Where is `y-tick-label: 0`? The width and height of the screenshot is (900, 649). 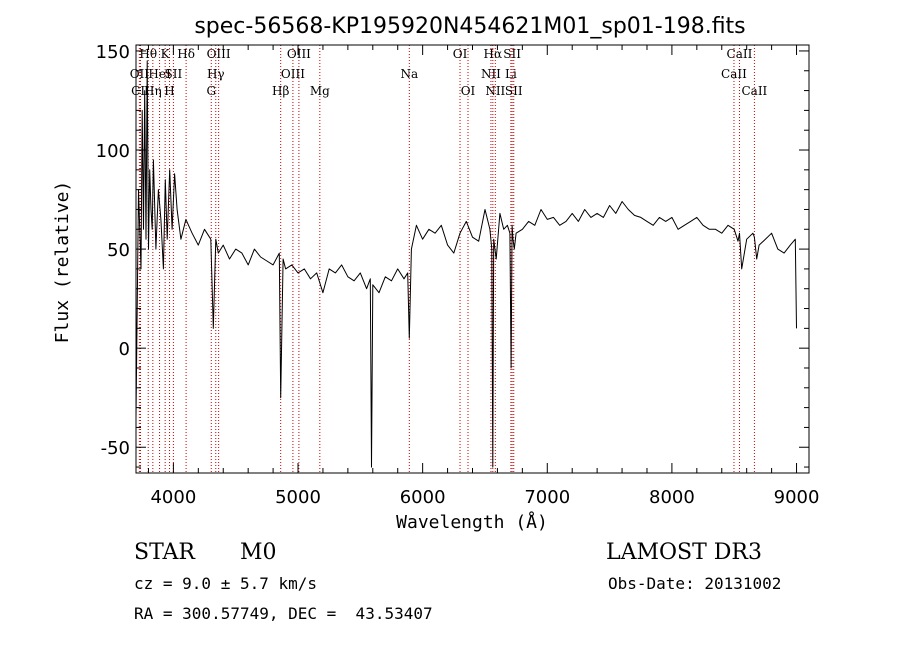
y-tick-label: 0 is located at coordinates (124, 349).